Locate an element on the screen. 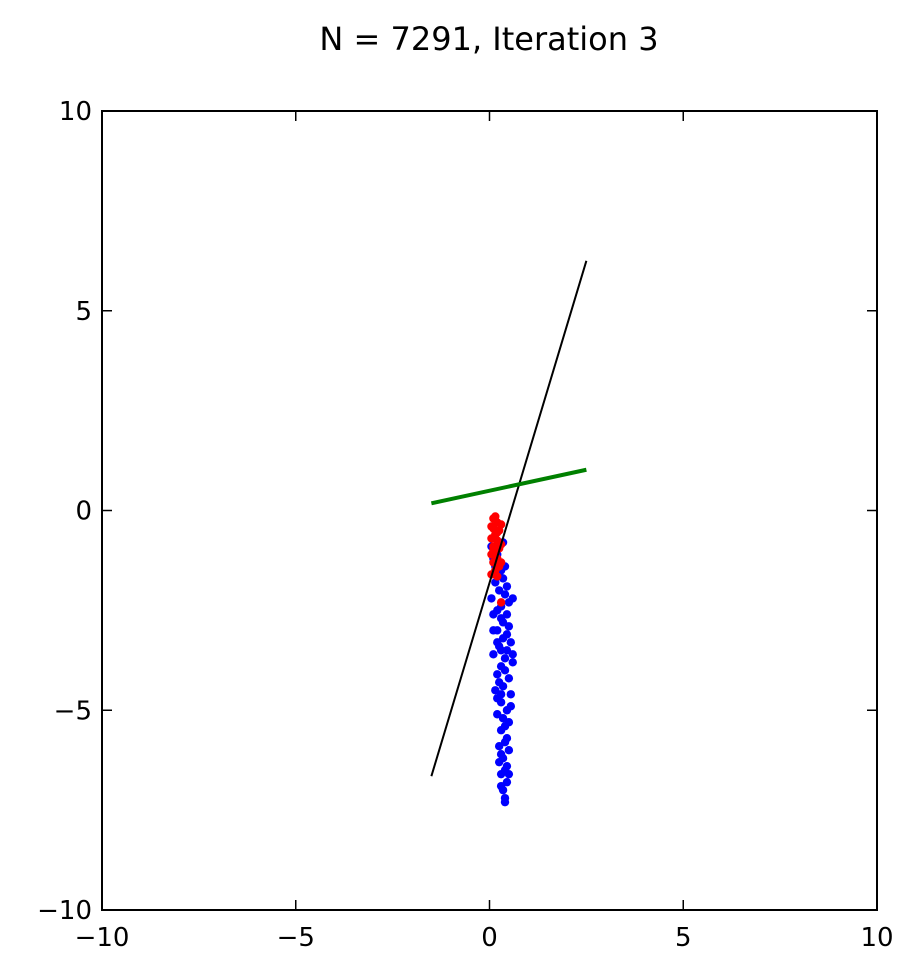 This screenshot has height=979, width=917. y-tick-label-2: 0 is located at coordinates (83, 512).